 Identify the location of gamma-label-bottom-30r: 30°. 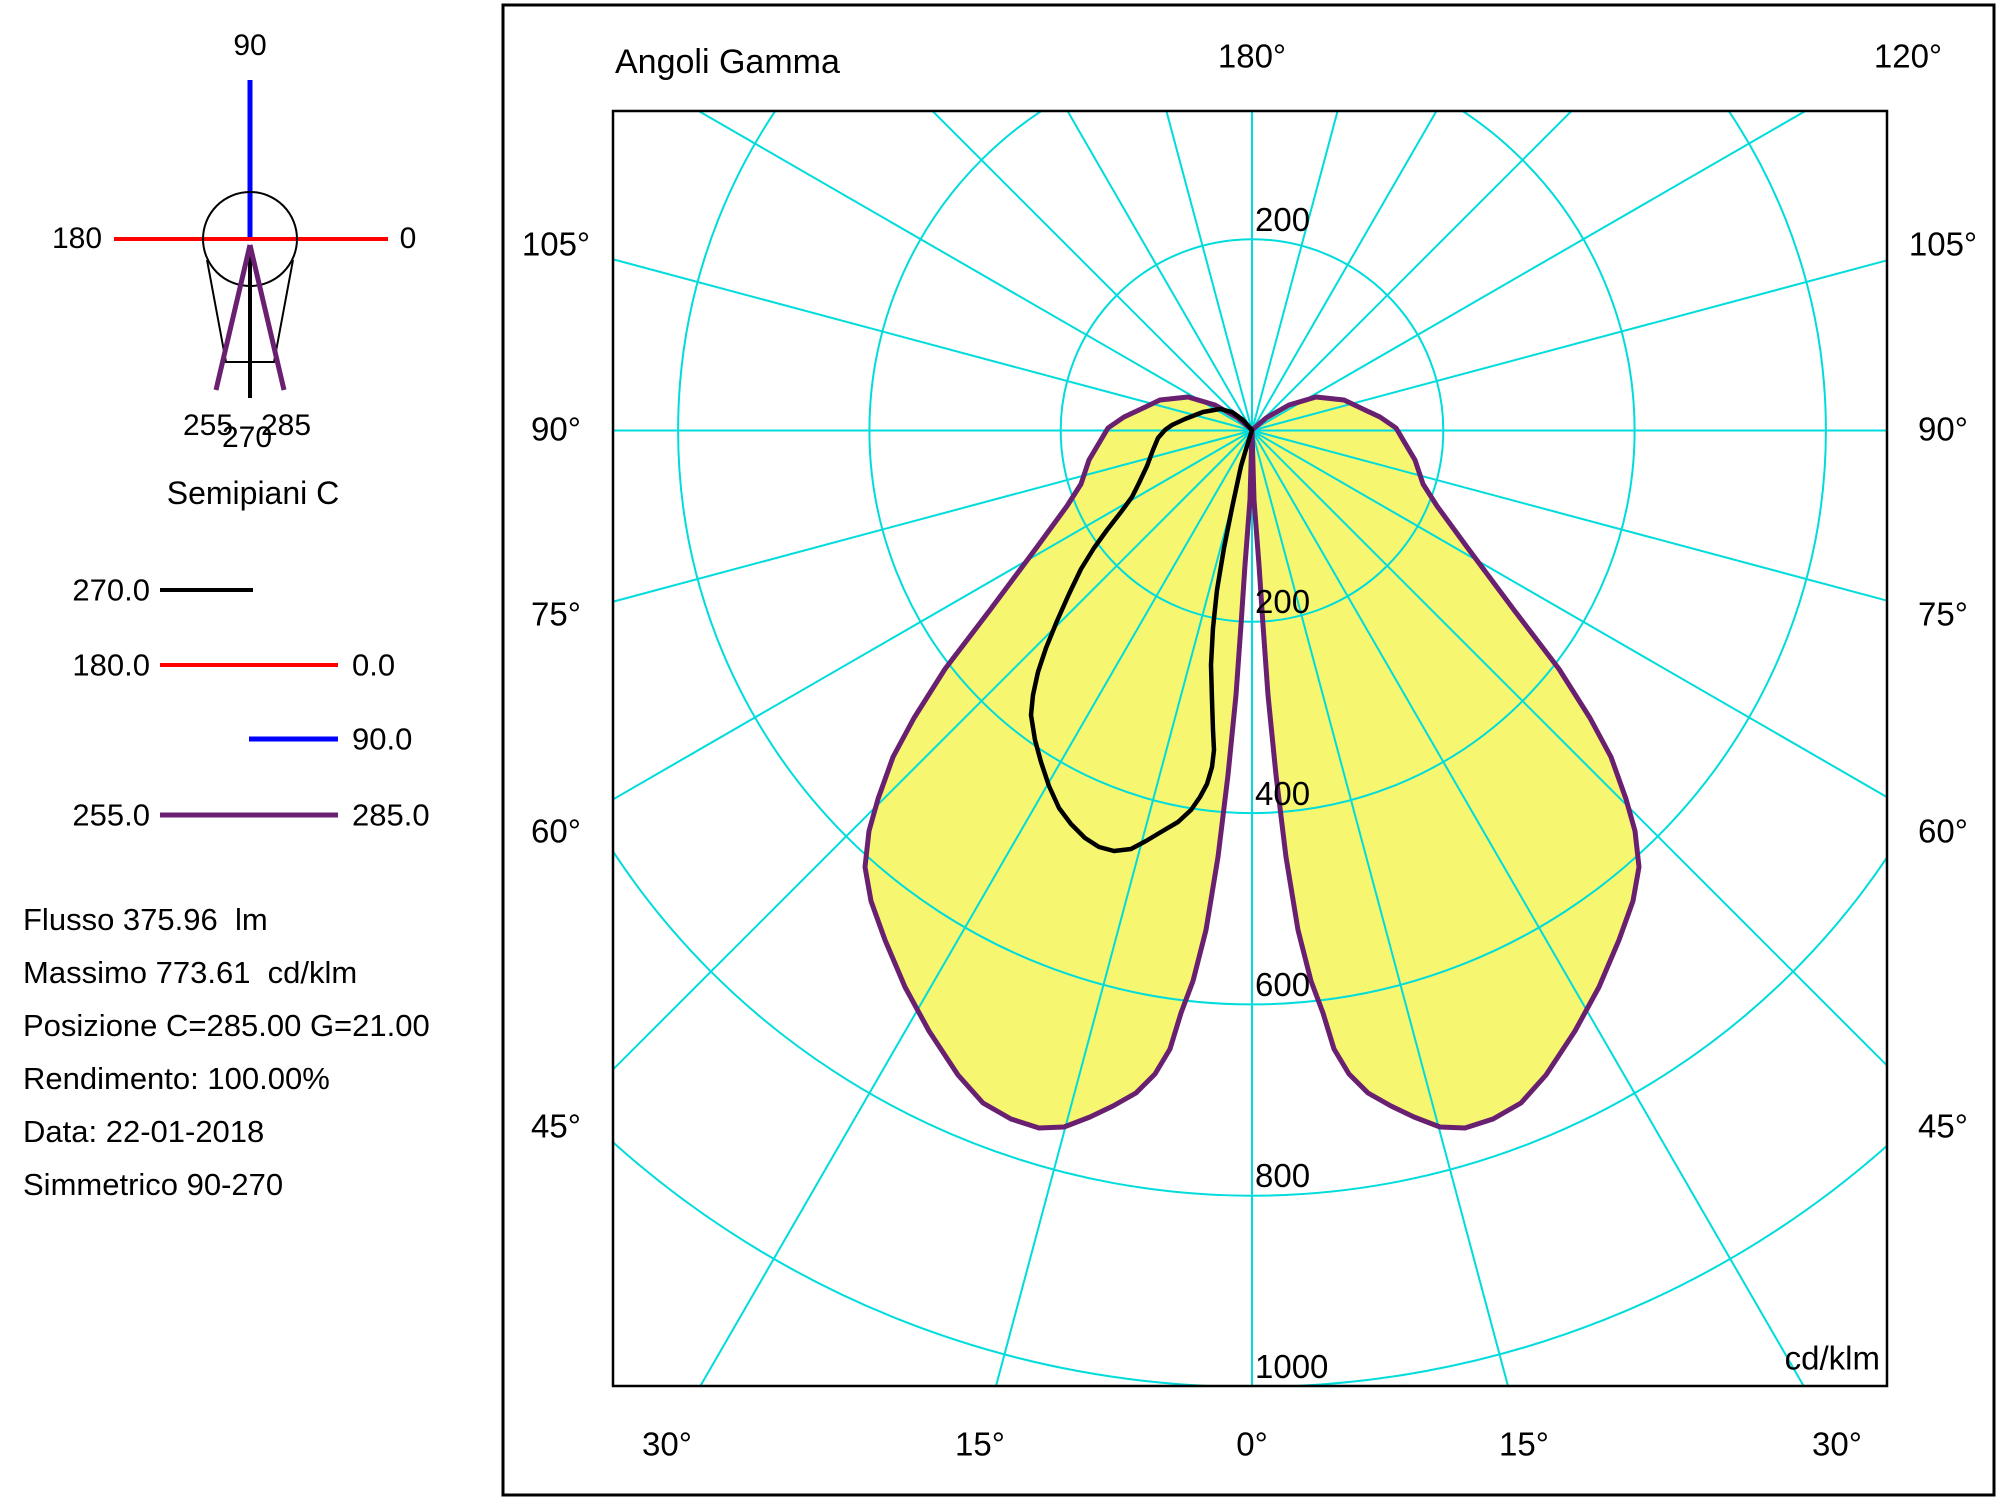
(1837, 1444).